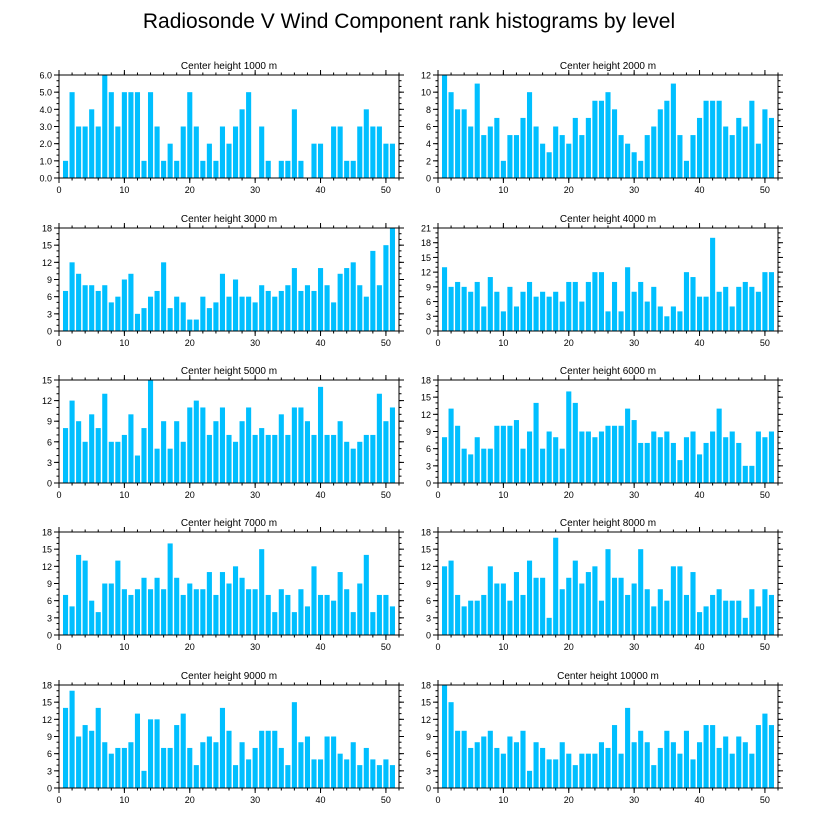 The image size is (818, 824). What do you see at coordinates (680, 600) in the screenshot?
I see `bar-rank-37: 37: 12` at bounding box center [680, 600].